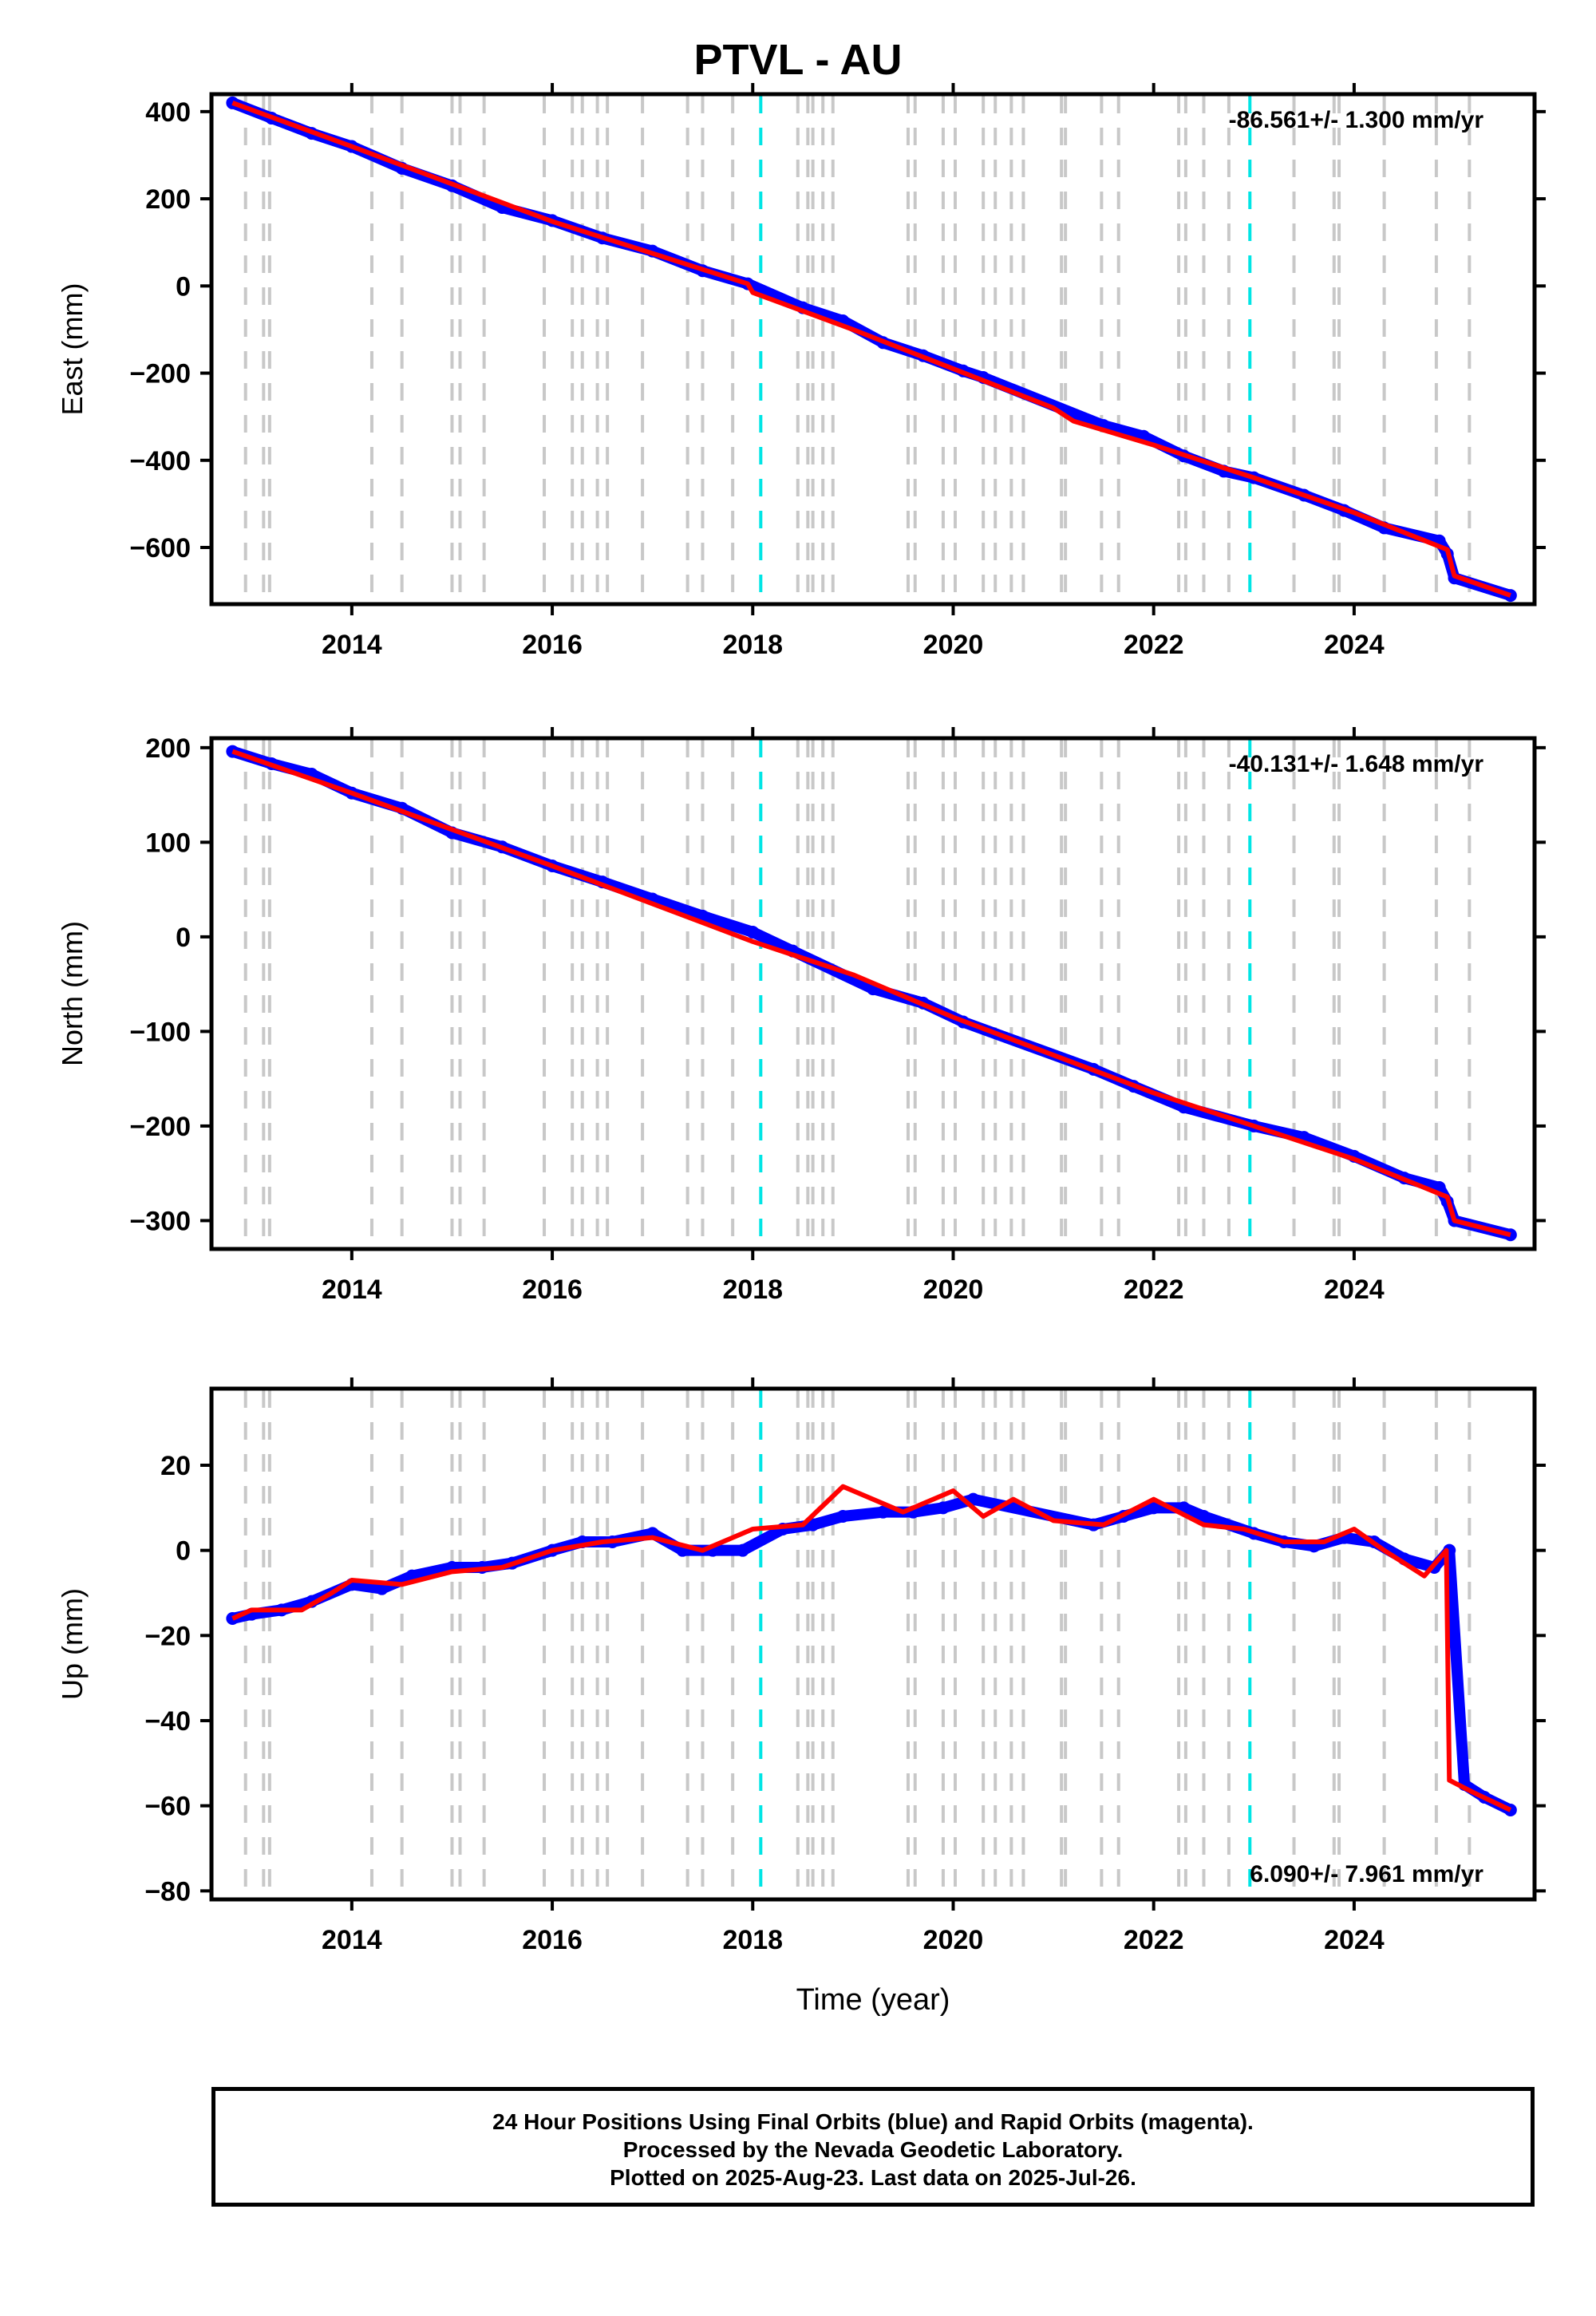 The width and height of the screenshot is (1596, 2316). Describe the element at coordinates (167, 1807) in the screenshot. I see `y-tick-label: −60` at that location.